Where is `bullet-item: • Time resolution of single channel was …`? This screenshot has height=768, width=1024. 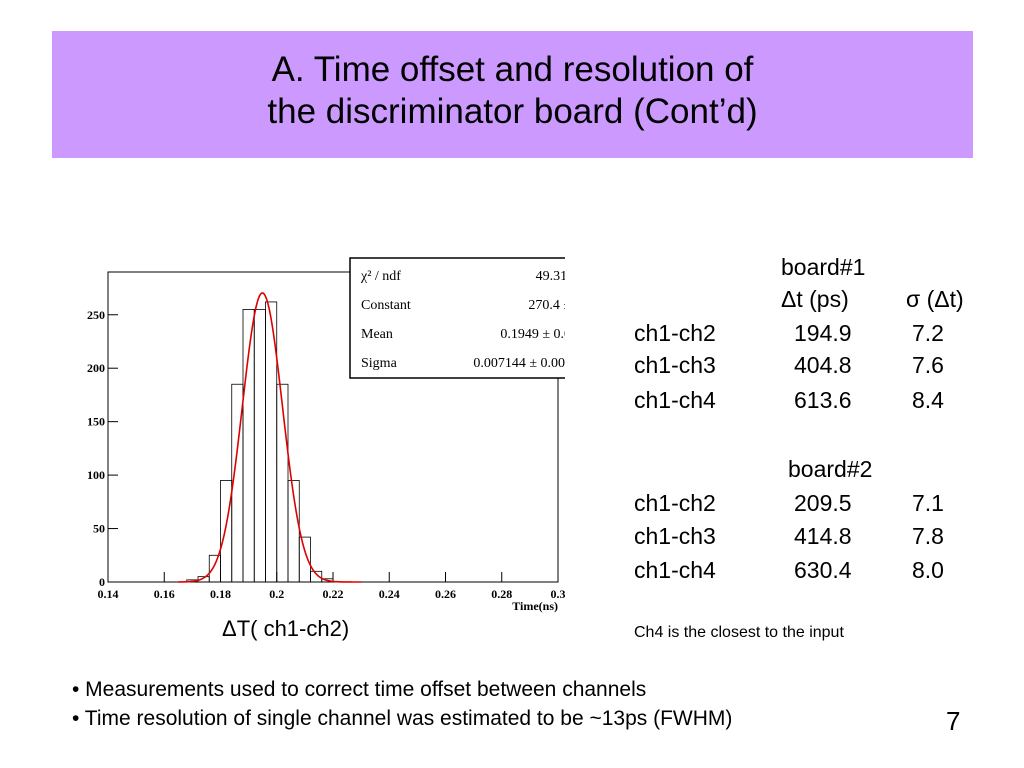
bullet-item: • Time resolution of single channel was … is located at coordinates (402, 718).